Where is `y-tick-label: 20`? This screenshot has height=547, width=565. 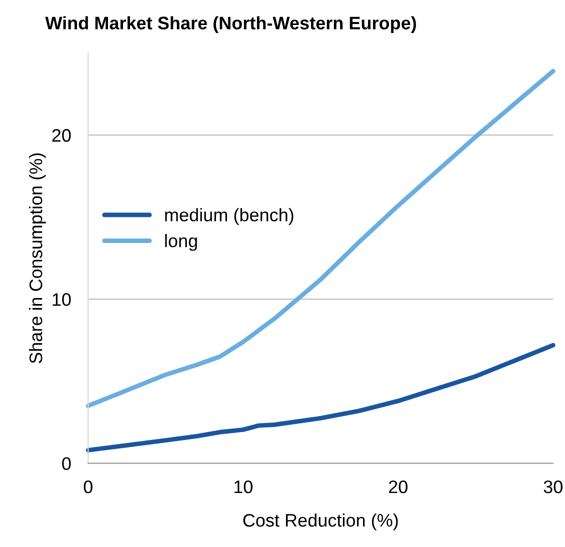
y-tick-label: 20 is located at coordinates (61, 135).